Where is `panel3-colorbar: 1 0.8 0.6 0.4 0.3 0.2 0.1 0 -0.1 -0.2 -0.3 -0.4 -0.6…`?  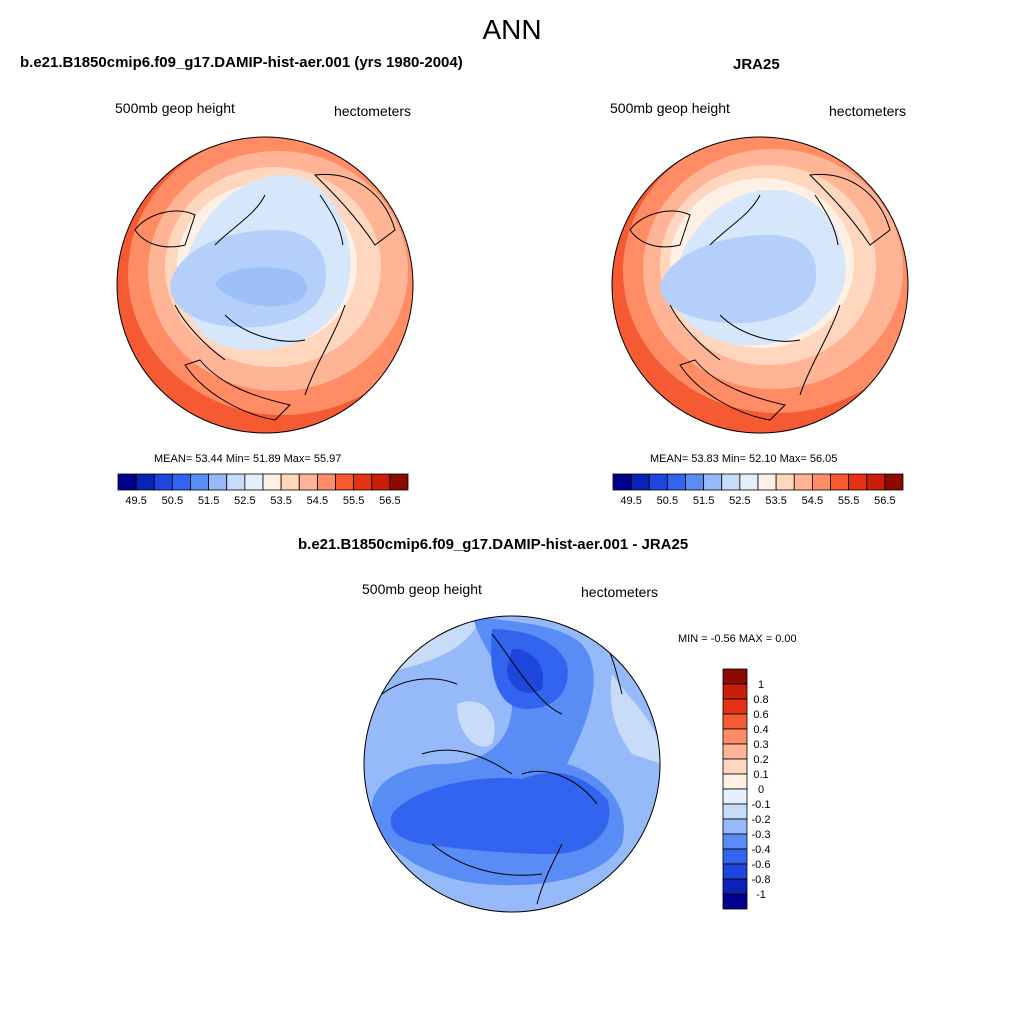
panel3-colorbar: 1 0.8 0.6 0.4 0.3 0.2 0.1 0 -0.1 -0.2 -0.3 -0.4 -0.6… is located at coordinates (746, 789).